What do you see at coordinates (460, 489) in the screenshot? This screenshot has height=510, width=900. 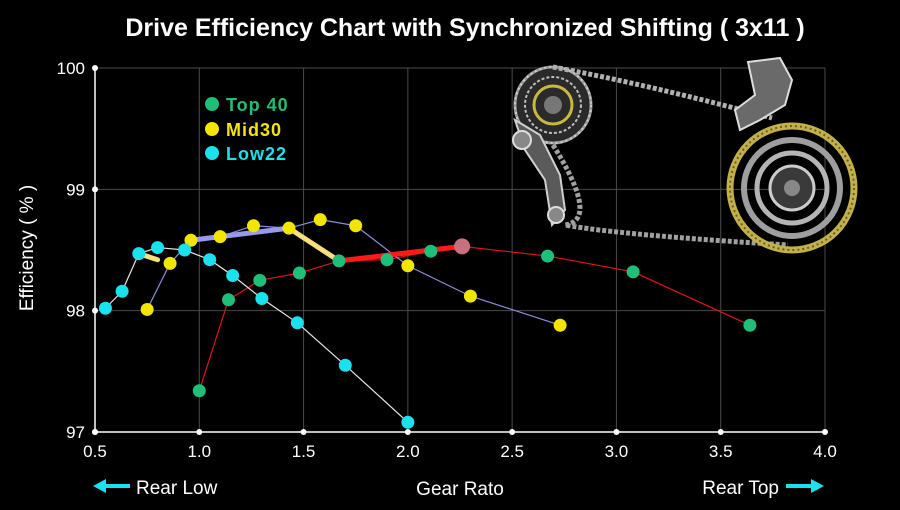 I see `x-axis-label: Gear Rato` at bounding box center [460, 489].